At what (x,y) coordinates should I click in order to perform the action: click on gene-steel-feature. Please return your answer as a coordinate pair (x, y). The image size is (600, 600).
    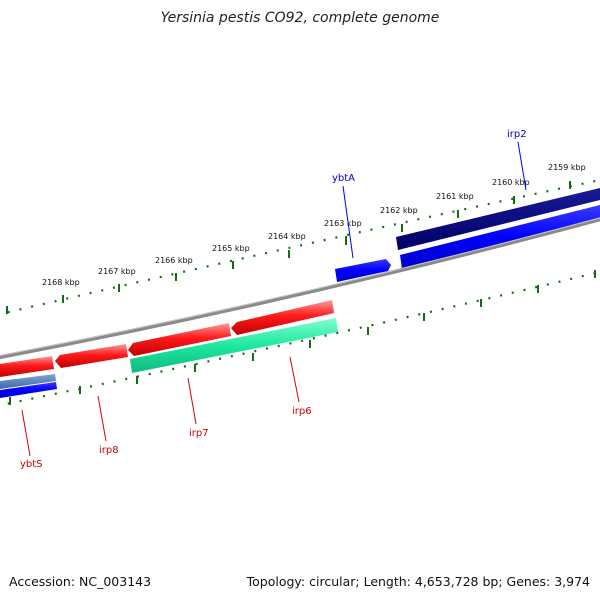
    Looking at the image, I should click on (28, 381).